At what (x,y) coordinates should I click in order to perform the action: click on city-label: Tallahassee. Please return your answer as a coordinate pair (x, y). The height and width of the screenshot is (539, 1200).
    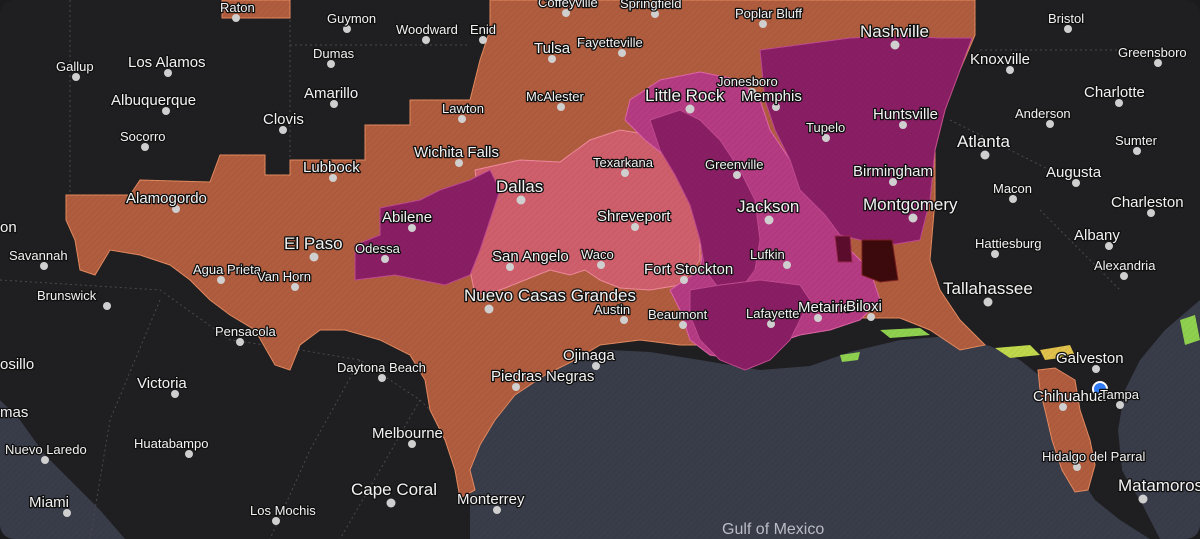
    Looking at the image, I should click on (988, 288).